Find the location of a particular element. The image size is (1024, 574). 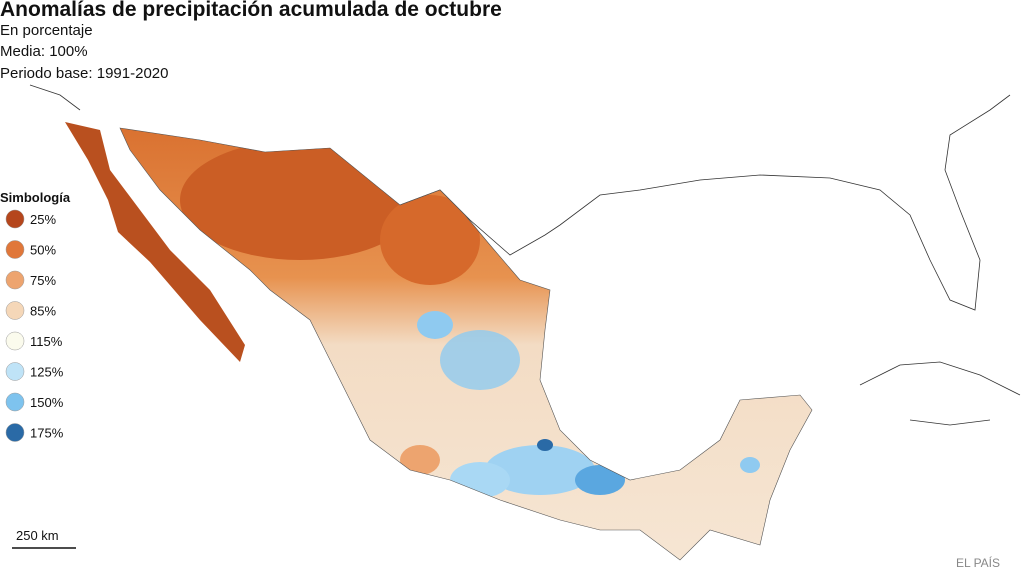

legend-label: 115% is located at coordinates (46, 341).